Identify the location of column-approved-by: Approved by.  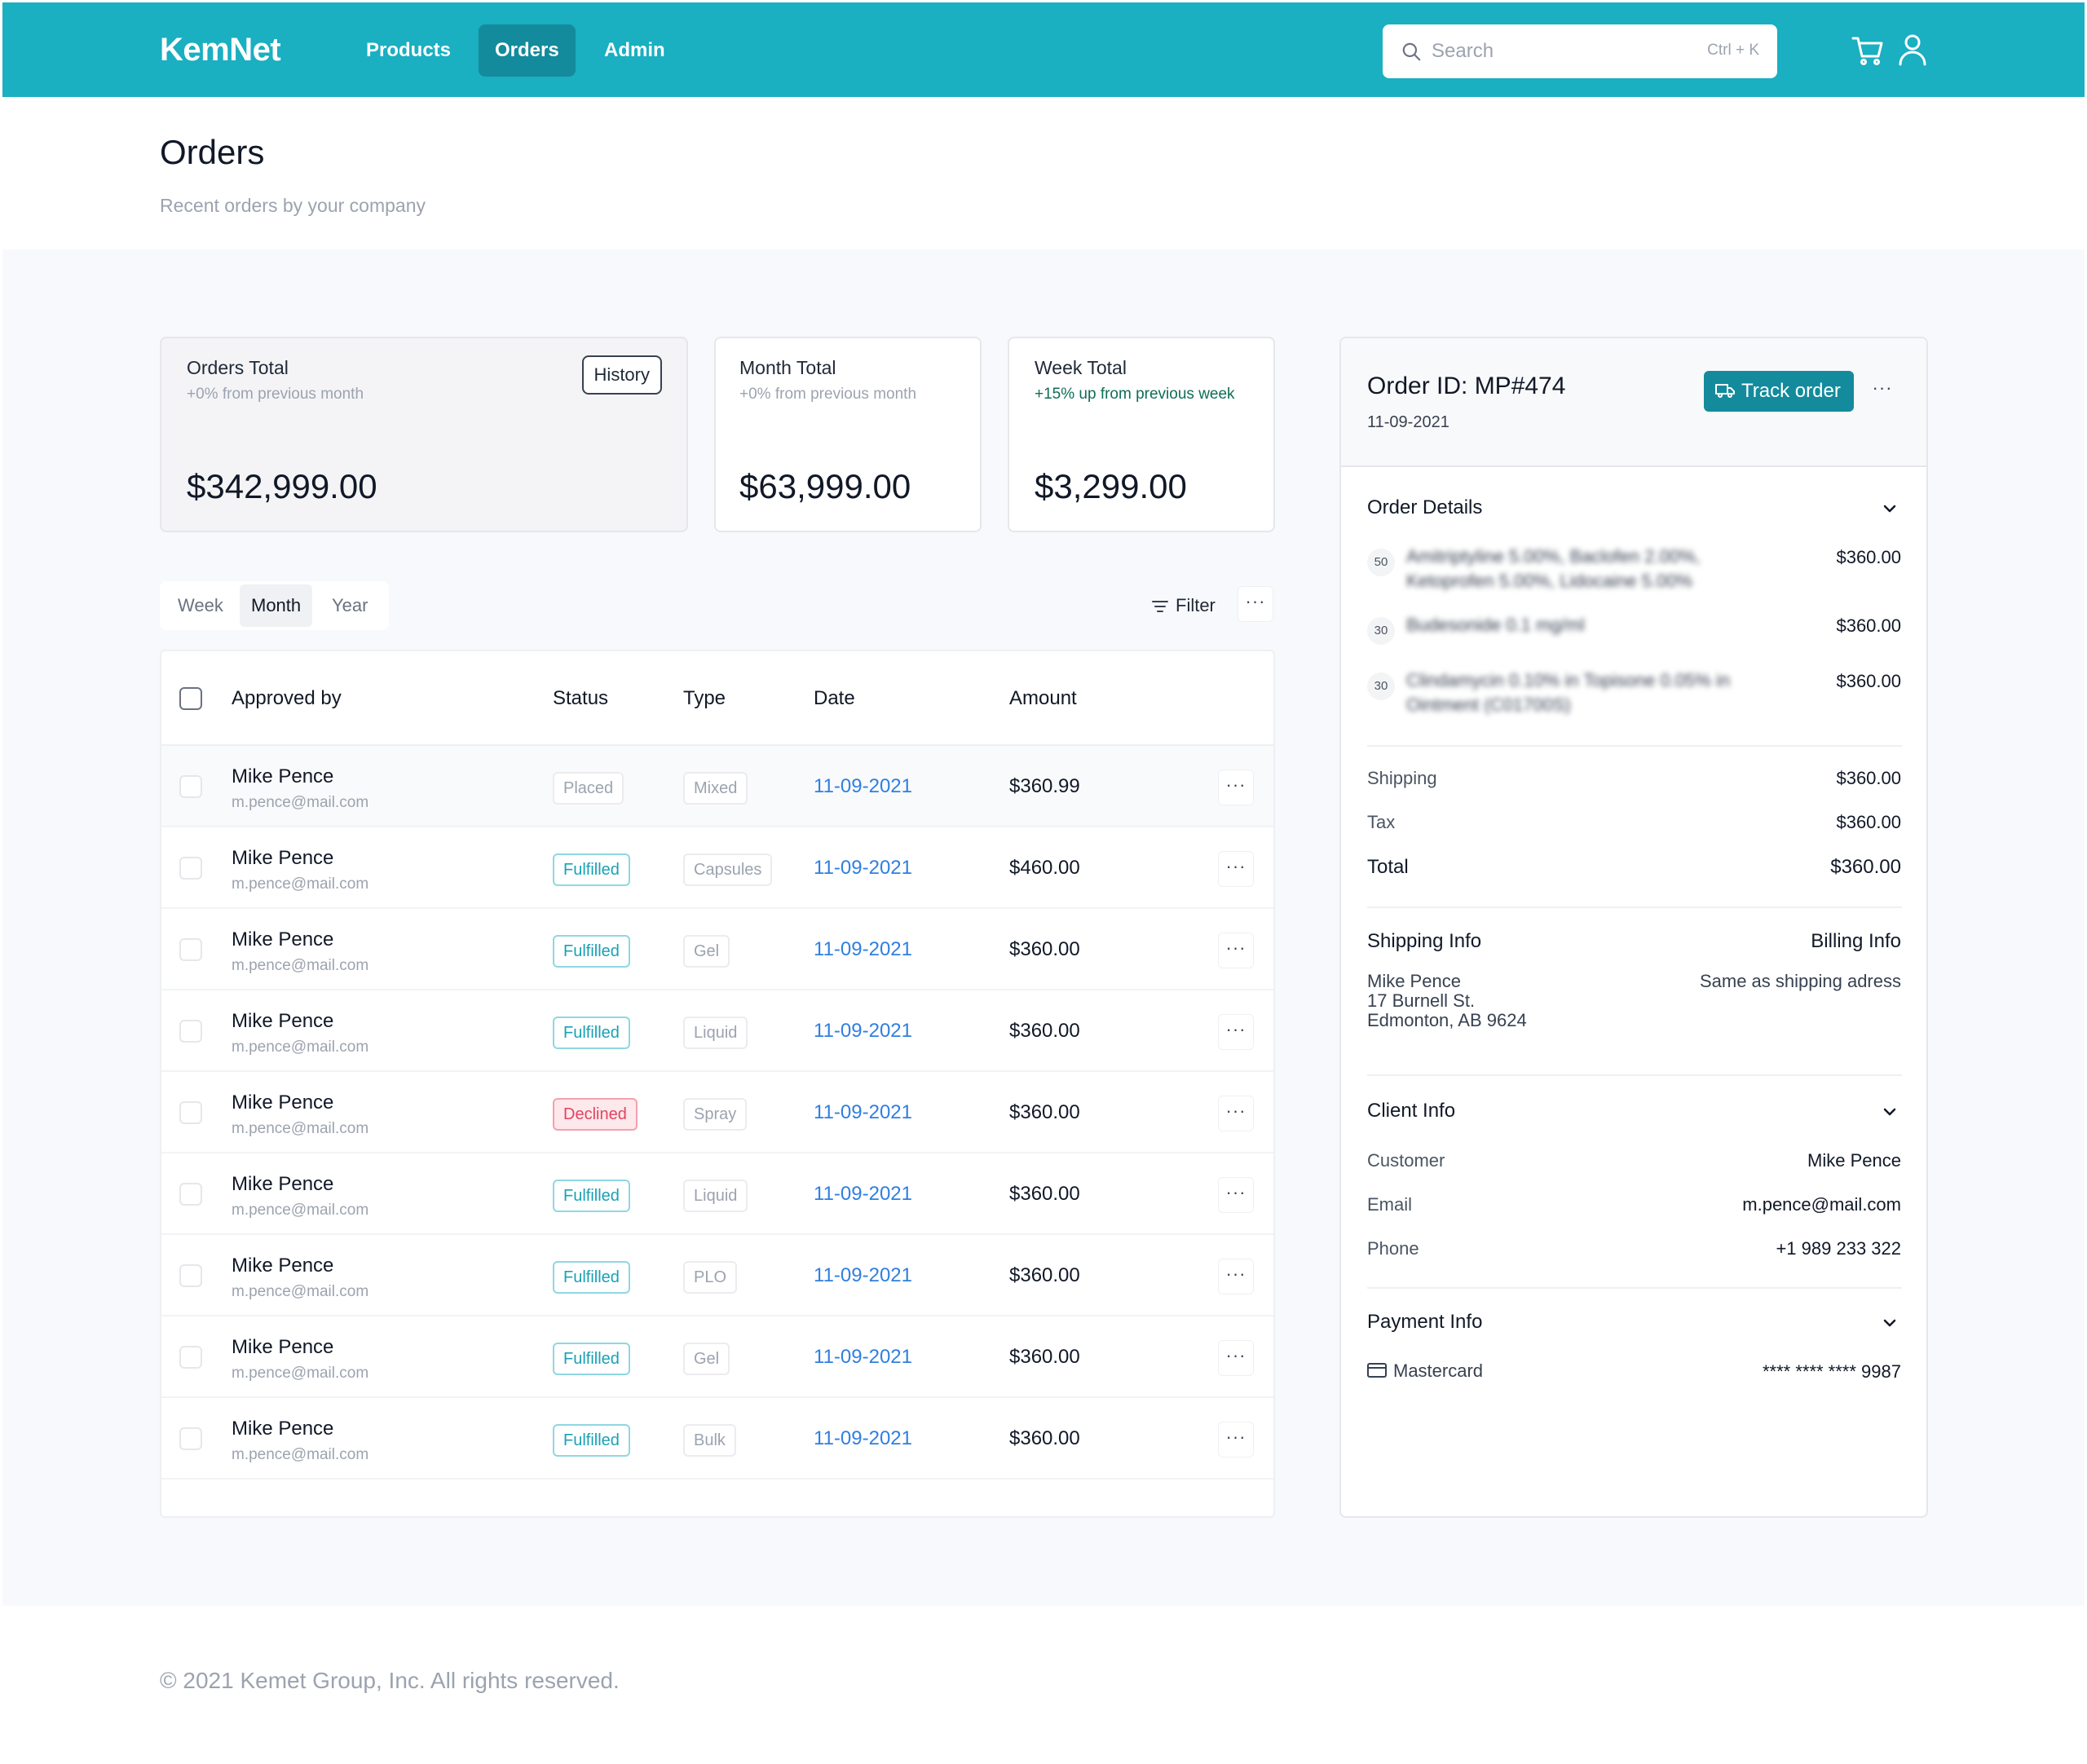
(287, 698).